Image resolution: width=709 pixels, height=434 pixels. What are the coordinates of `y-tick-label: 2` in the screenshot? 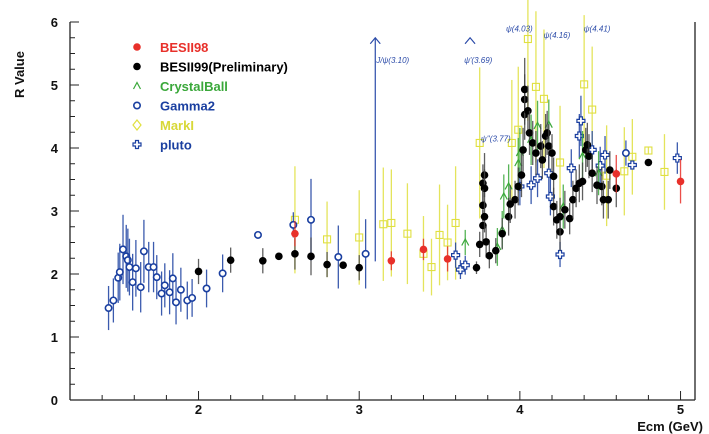 It's located at (54, 274).